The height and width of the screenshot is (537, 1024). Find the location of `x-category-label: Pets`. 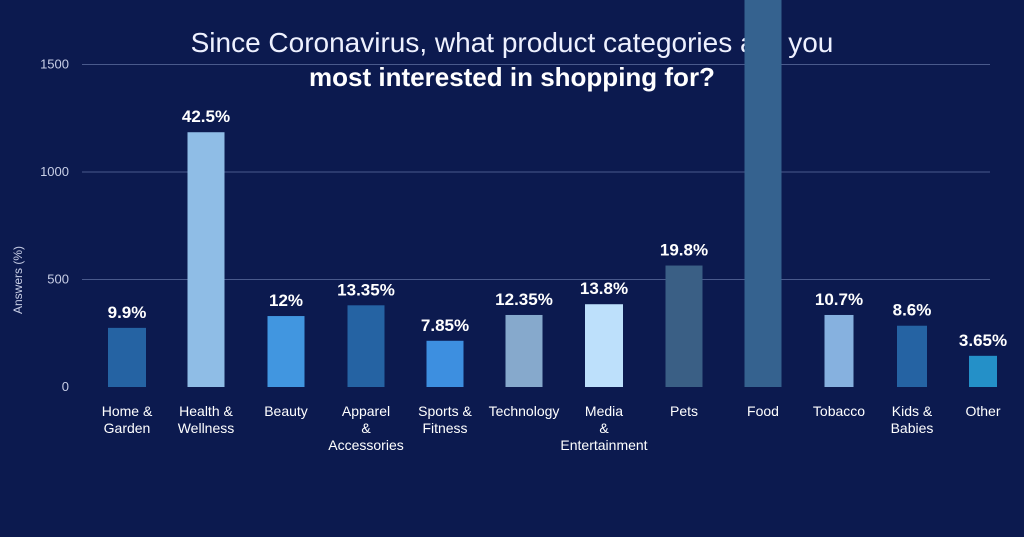

x-category-label: Pets is located at coordinates (684, 411).